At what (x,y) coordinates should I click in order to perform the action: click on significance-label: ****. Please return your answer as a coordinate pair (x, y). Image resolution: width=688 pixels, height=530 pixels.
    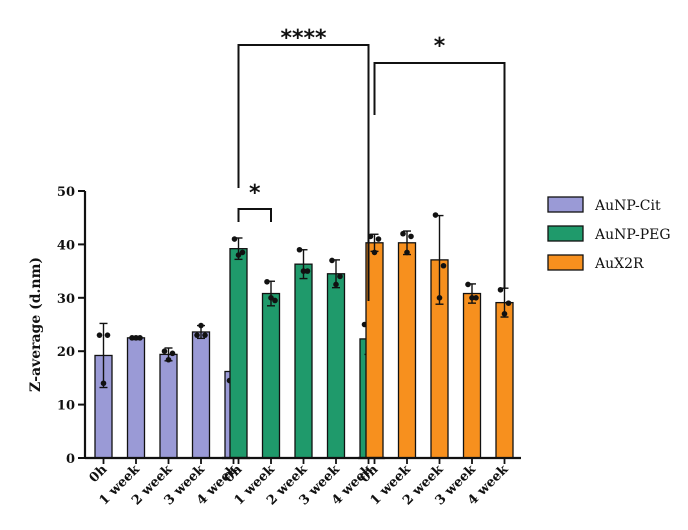
    Looking at the image, I should click on (303, 38).